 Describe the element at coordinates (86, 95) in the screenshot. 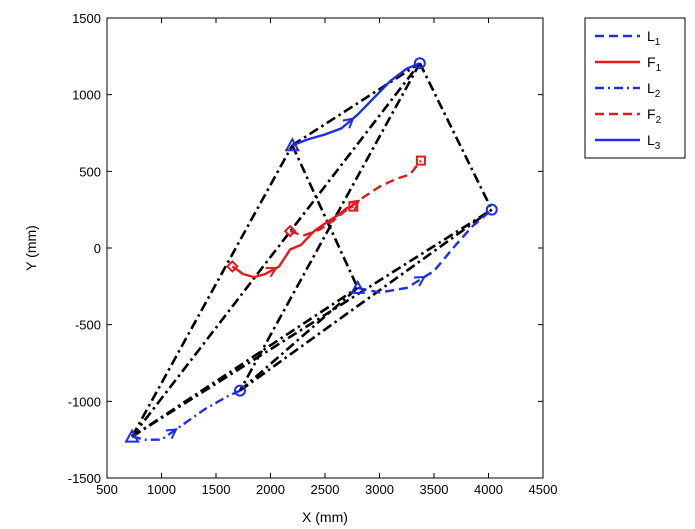

I see `y-tick-label: 1000` at that location.